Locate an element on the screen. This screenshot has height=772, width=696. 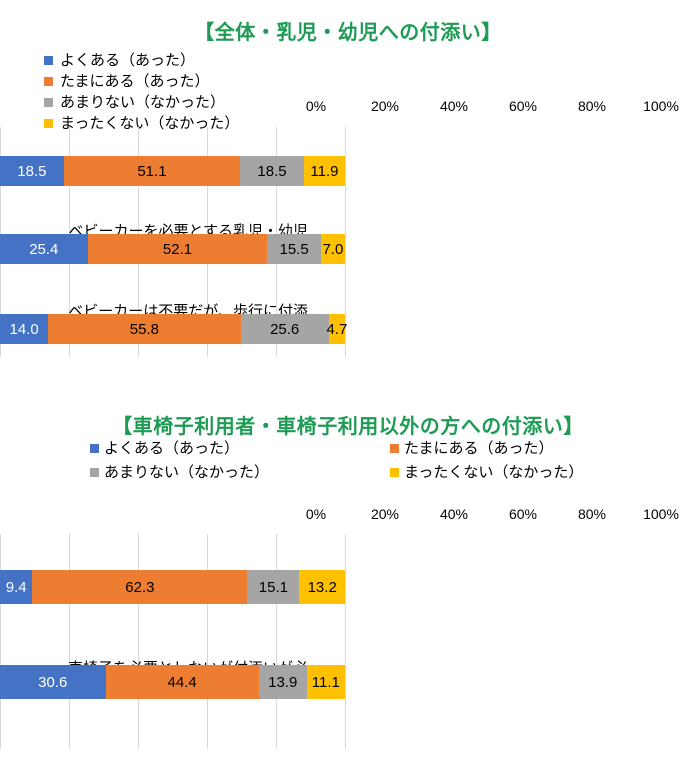
bar-value-label: 15.1 is located at coordinates (273, 587).